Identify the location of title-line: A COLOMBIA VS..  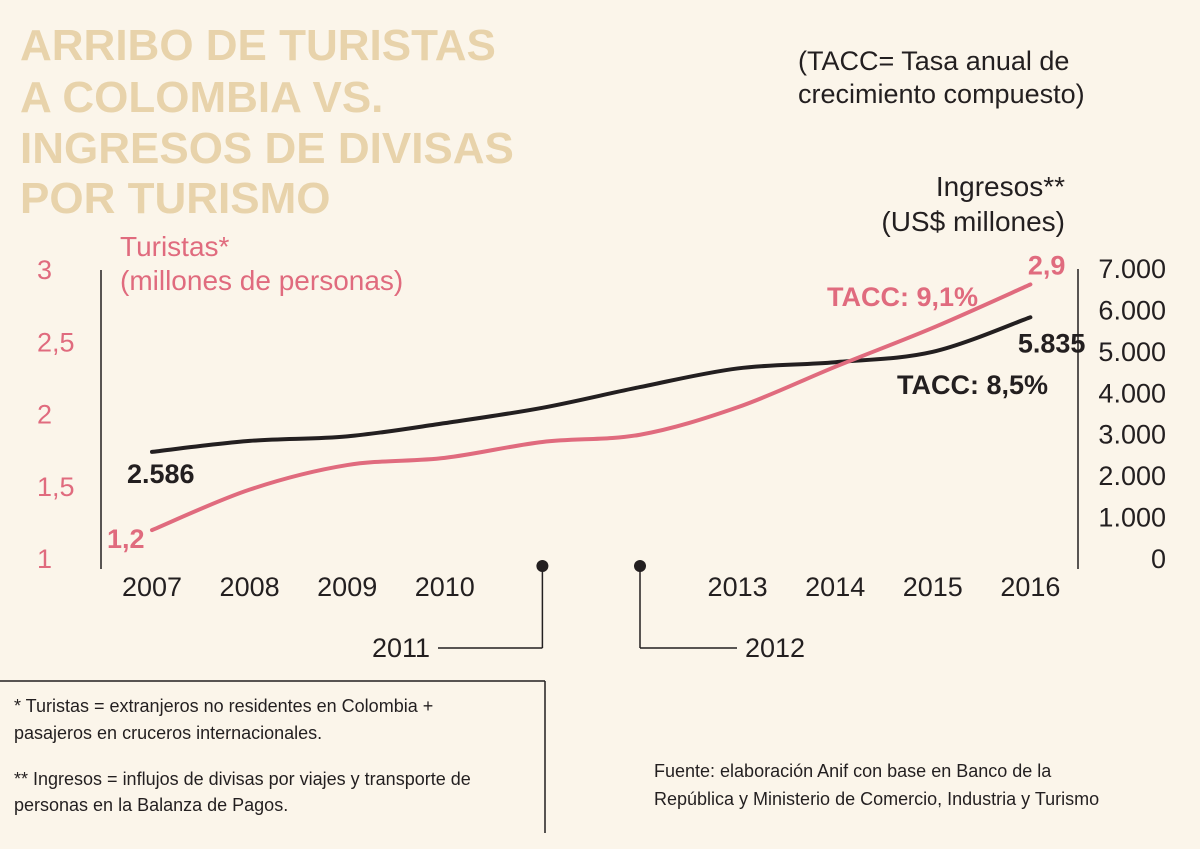
(201, 97).